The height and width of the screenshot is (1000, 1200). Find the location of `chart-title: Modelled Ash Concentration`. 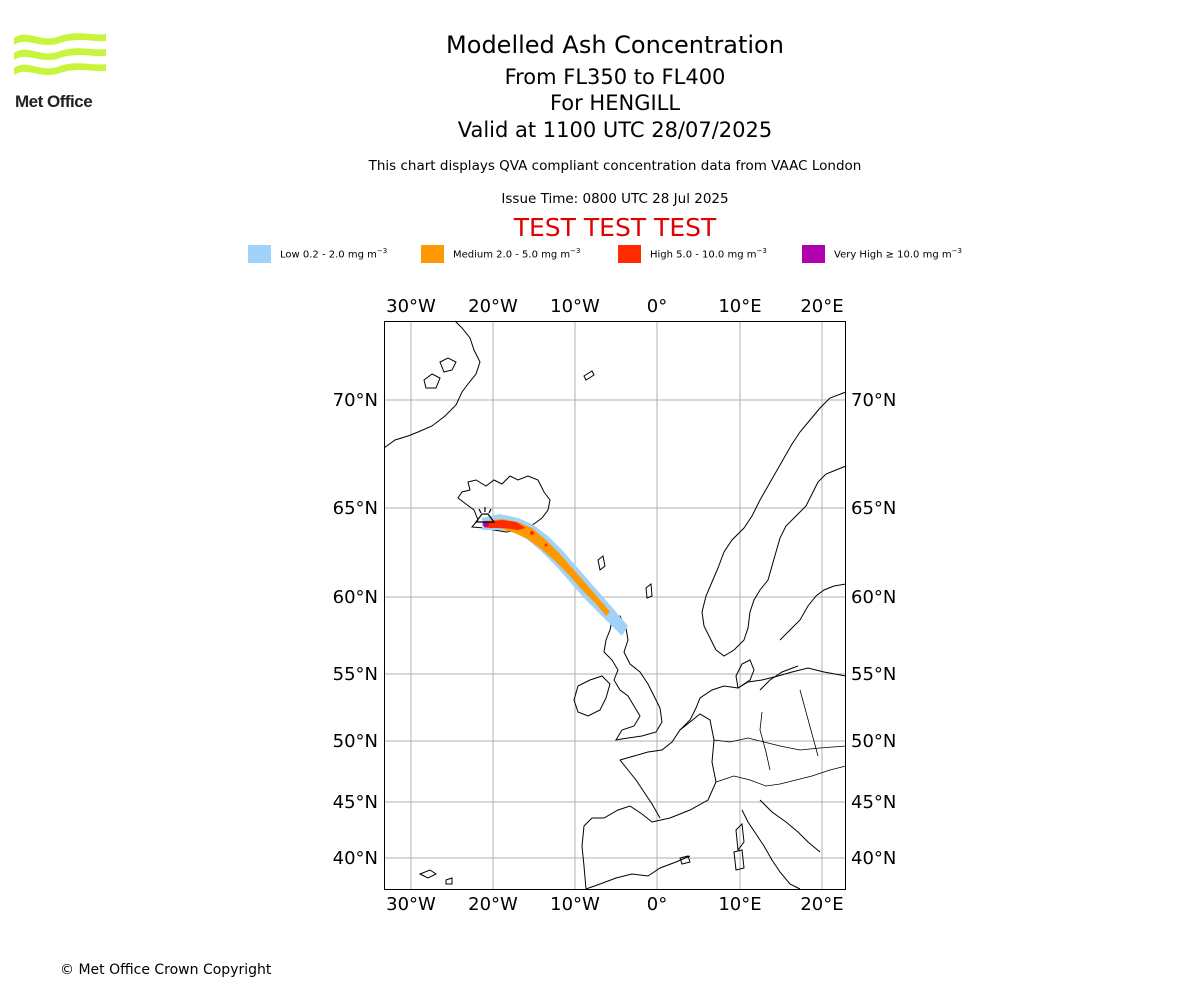

chart-title: Modelled Ash Concentration is located at coordinates (615, 45).